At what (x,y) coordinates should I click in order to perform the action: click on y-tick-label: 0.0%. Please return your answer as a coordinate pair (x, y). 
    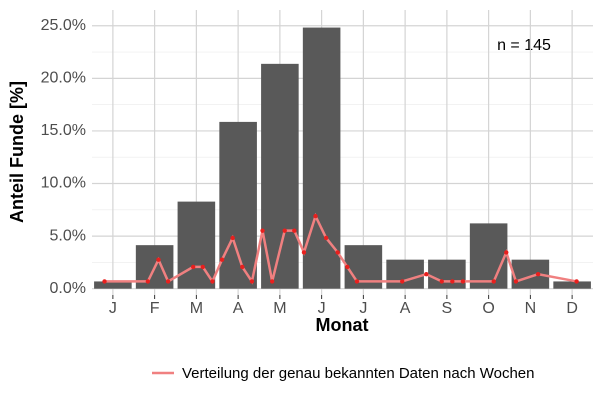
    Looking at the image, I should click on (68, 288).